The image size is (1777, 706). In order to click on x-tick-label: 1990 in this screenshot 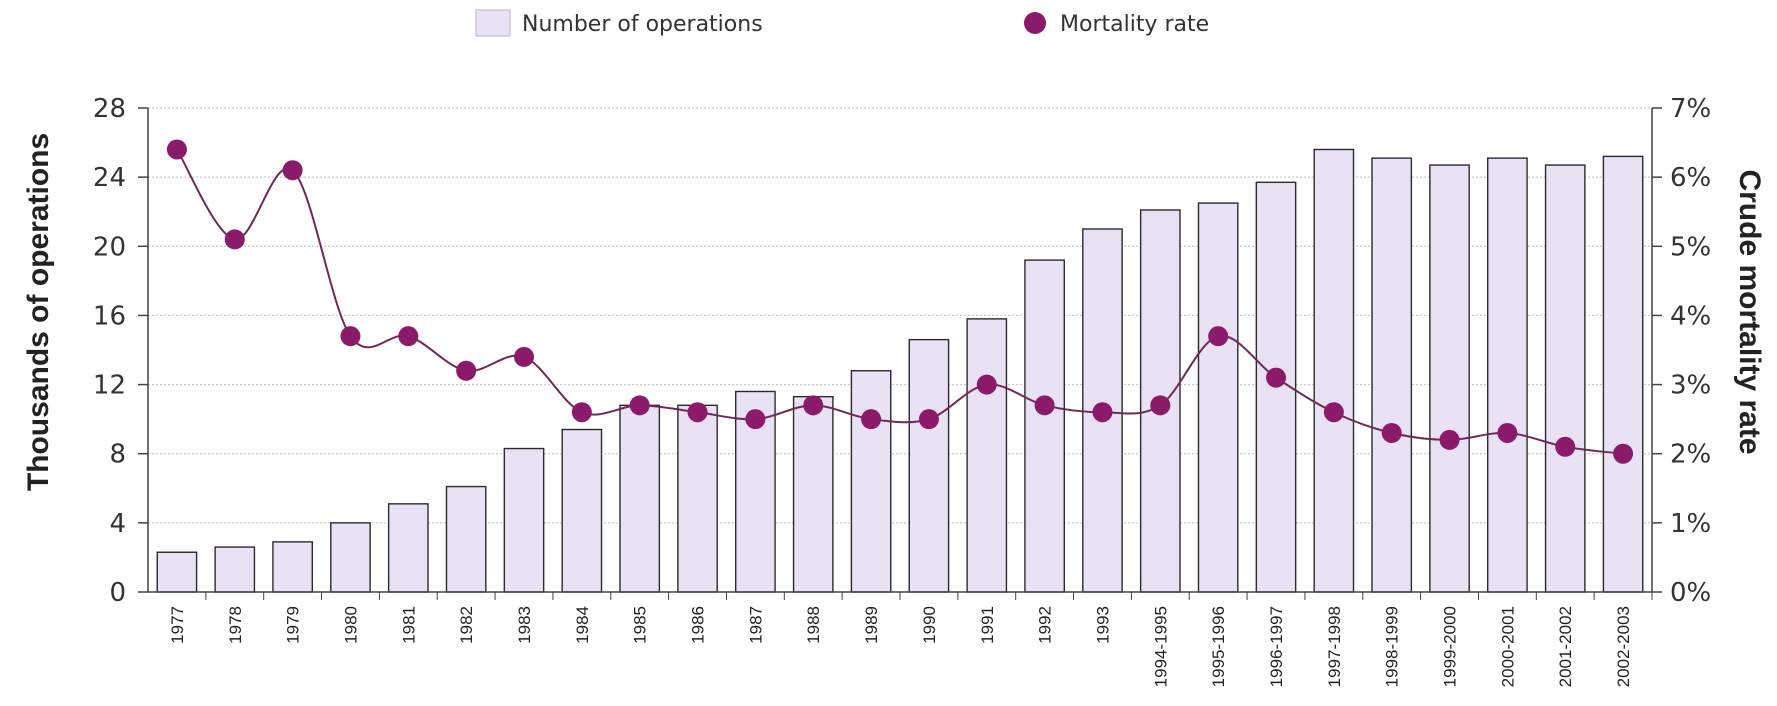, I will do `click(929, 625)`.